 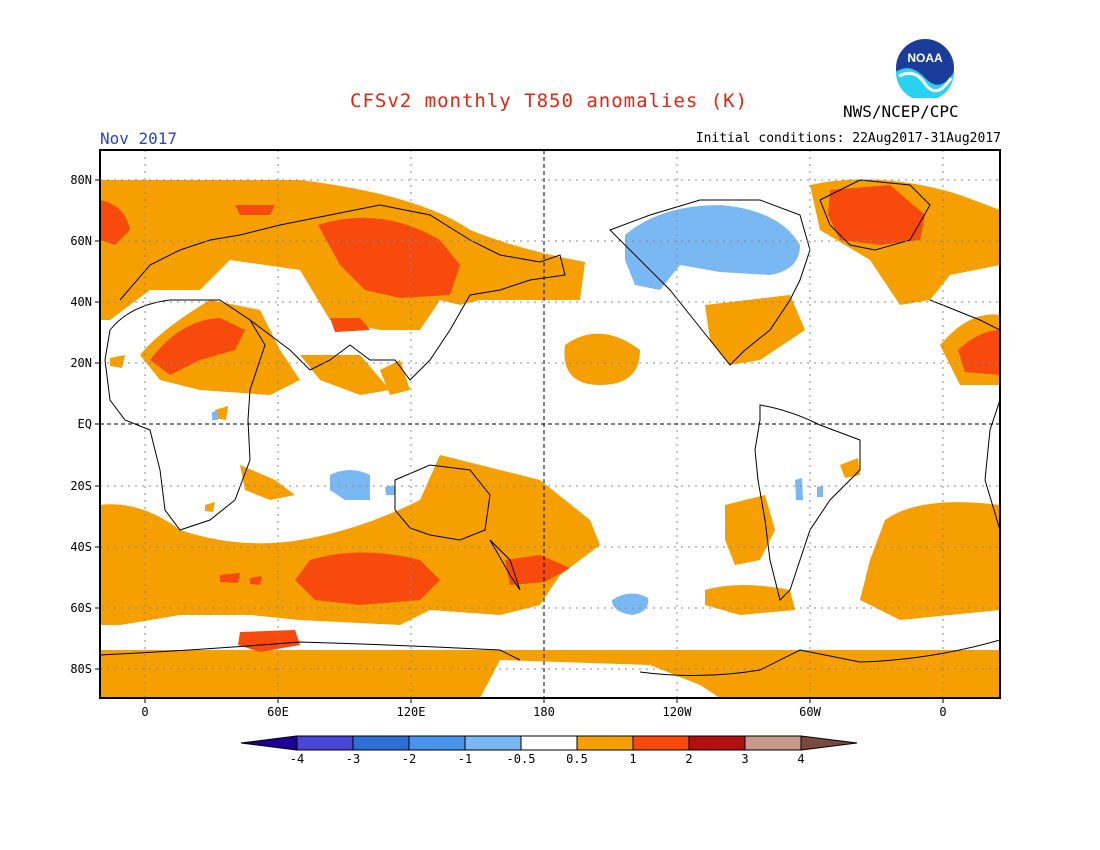 What do you see at coordinates (81, 363) in the screenshot?
I see `lat-label-20n: 20N` at bounding box center [81, 363].